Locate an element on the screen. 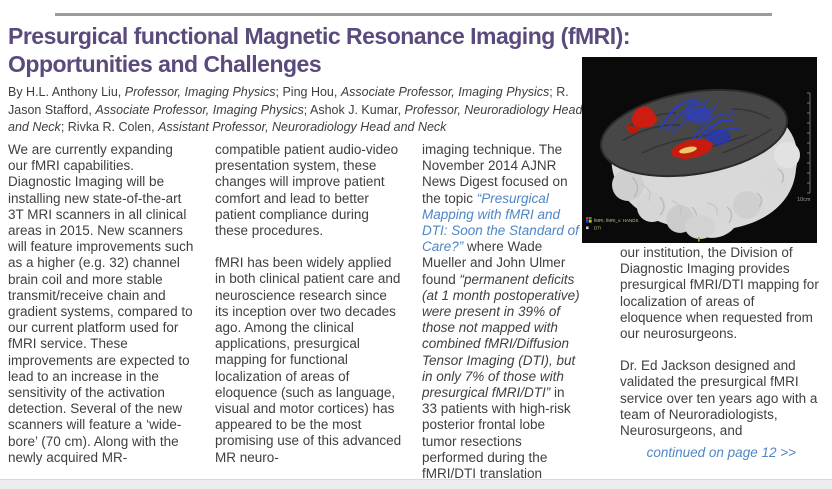 The height and width of the screenshot is (489, 832). text-run: where Wade Mueller and John Ulmer found is located at coordinates (494, 263).